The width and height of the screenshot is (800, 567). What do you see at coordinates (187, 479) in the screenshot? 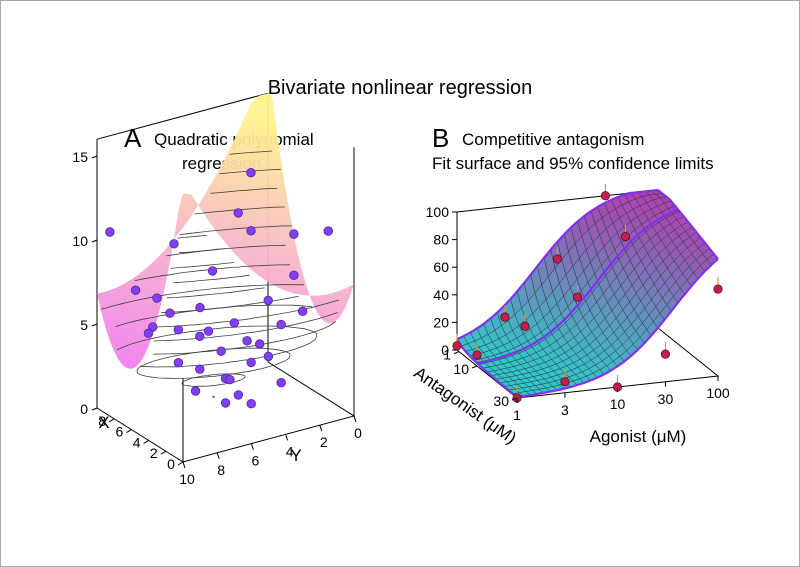
I see `panel-a-y-tick-label: 10` at bounding box center [187, 479].